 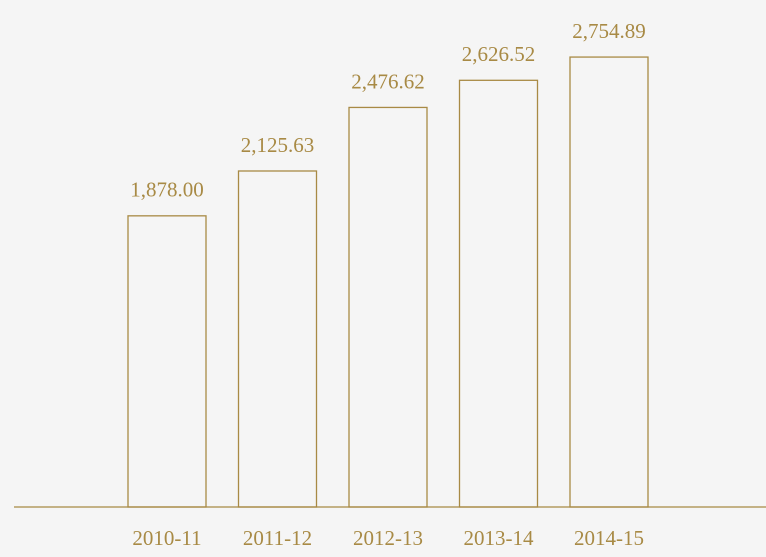 I want to click on x-tick-label: 2012-13, so click(x=388, y=538).